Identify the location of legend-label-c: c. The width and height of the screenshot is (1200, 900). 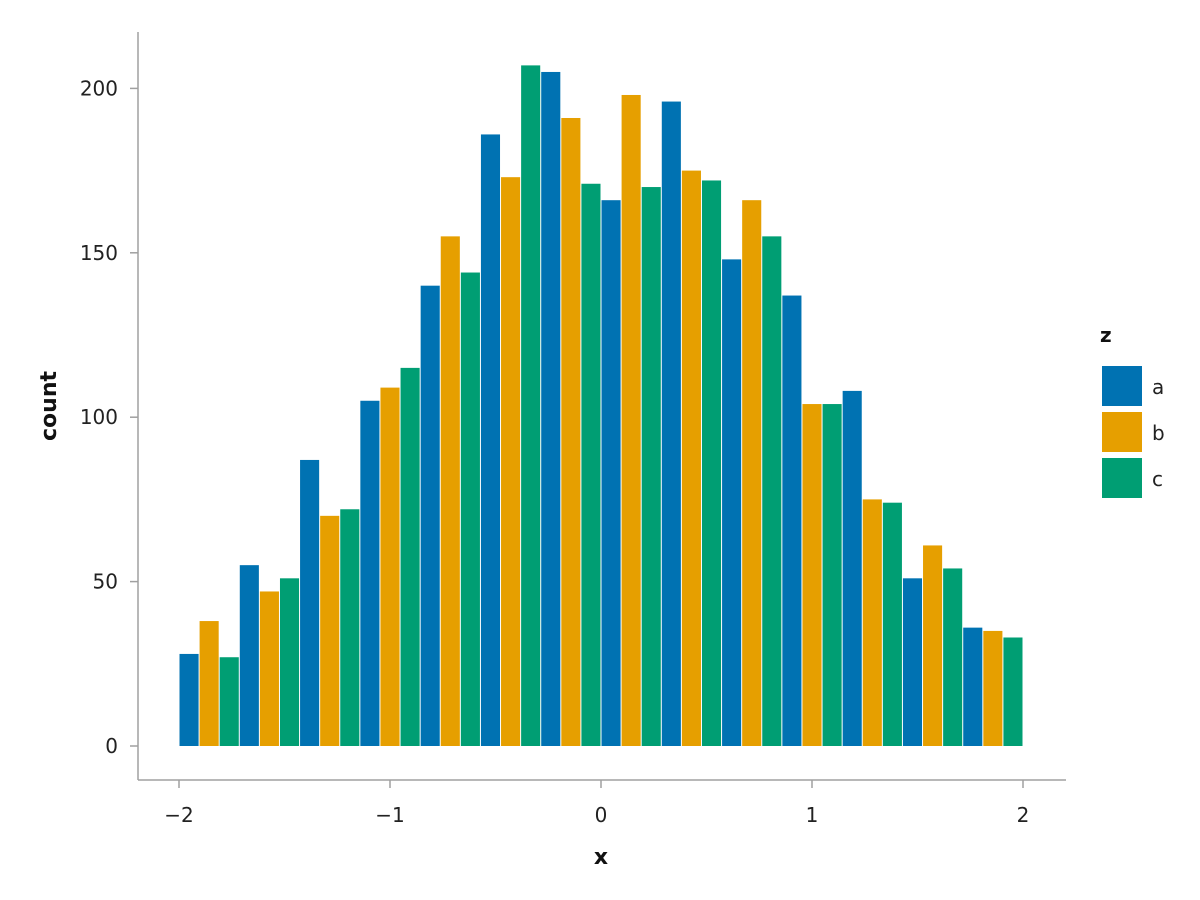
(1157, 479).